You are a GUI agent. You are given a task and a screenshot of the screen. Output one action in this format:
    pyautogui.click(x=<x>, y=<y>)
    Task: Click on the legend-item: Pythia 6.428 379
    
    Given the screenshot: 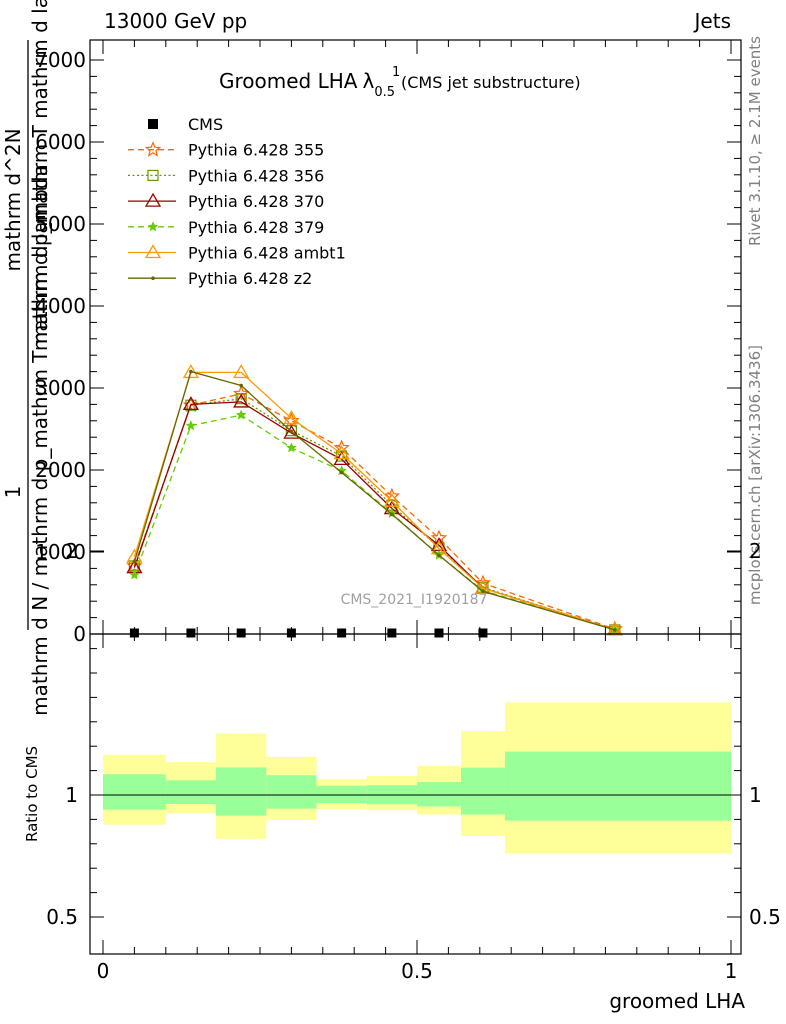 What is the action you would take?
    pyautogui.click(x=226, y=227)
    